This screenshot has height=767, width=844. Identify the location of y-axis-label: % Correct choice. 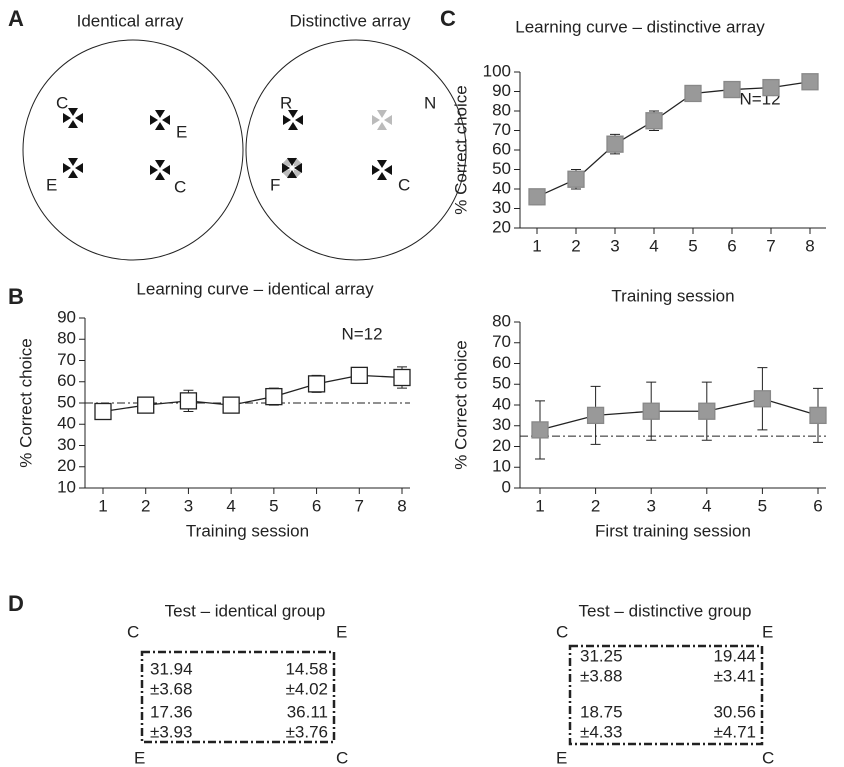
(25, 402).